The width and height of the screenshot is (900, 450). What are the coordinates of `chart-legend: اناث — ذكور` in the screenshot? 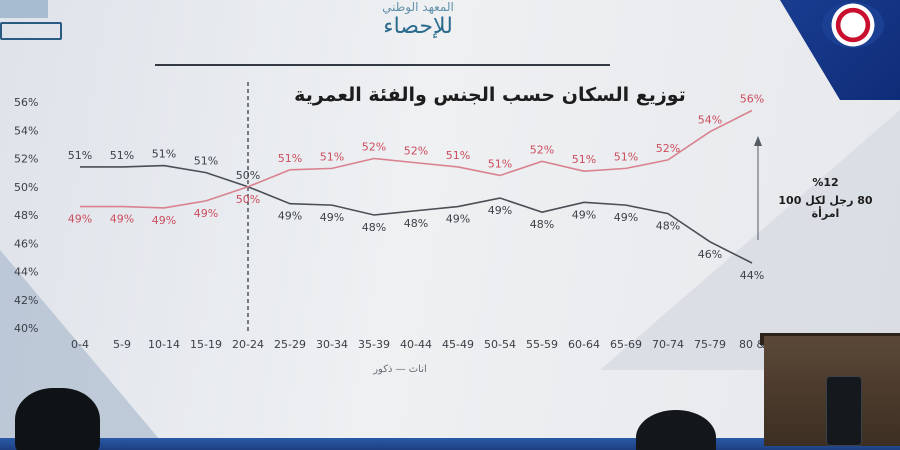 It's located at (400, 369).